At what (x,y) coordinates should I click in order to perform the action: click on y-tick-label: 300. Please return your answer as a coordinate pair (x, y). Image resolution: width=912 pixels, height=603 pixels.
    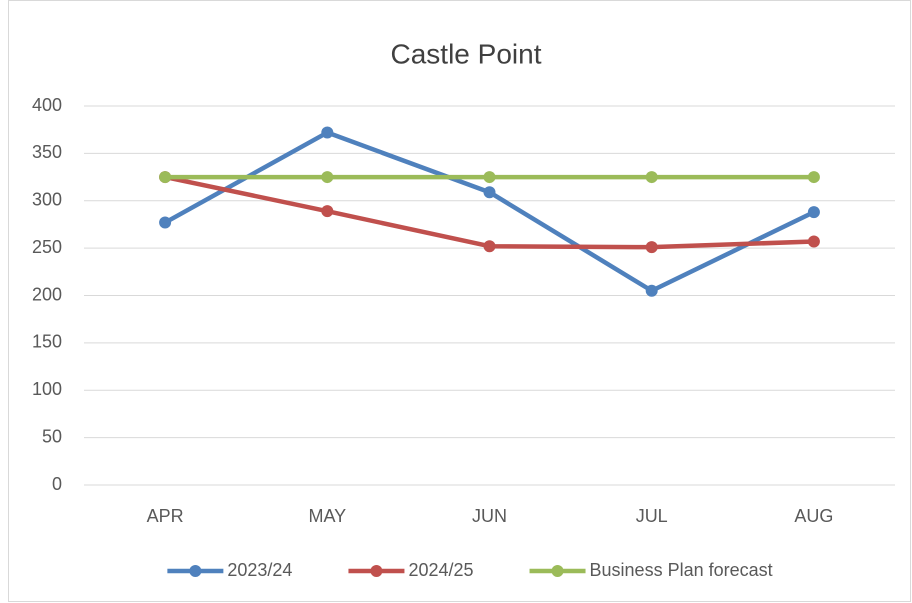
    Looking at the image, I should click on (47, 200).